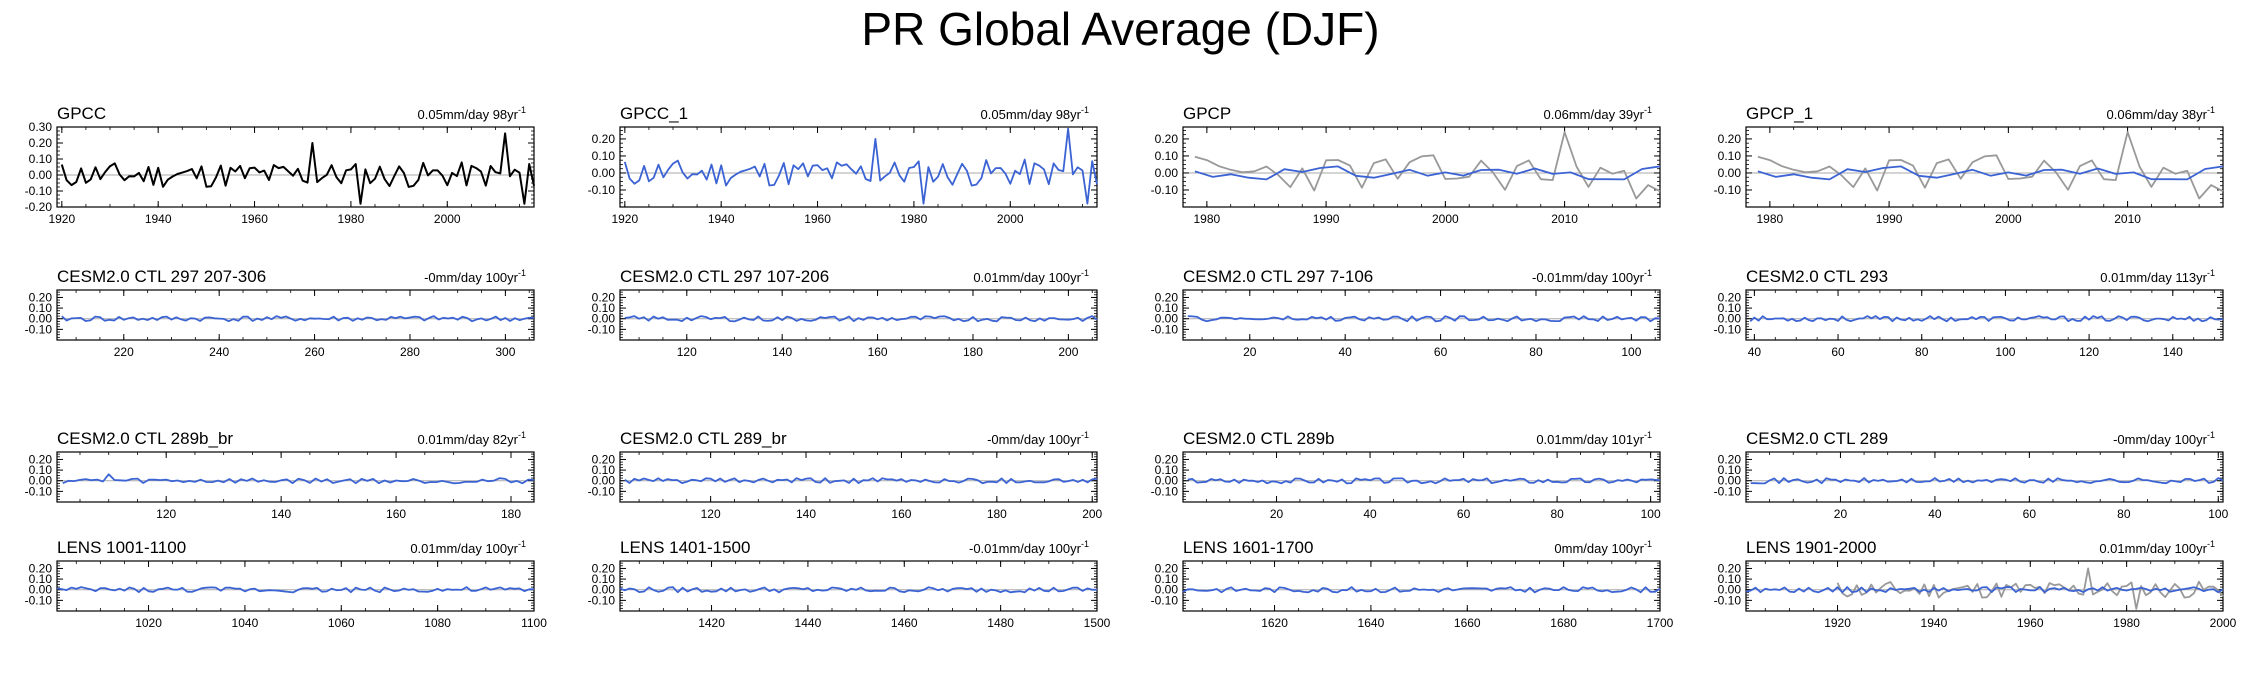 This screenshot has width=2241, height=676. Describe the element at coordinates (1603, 547) in the screenshot. I see `trend-label: 0mm/day 100yr-1` at that location.